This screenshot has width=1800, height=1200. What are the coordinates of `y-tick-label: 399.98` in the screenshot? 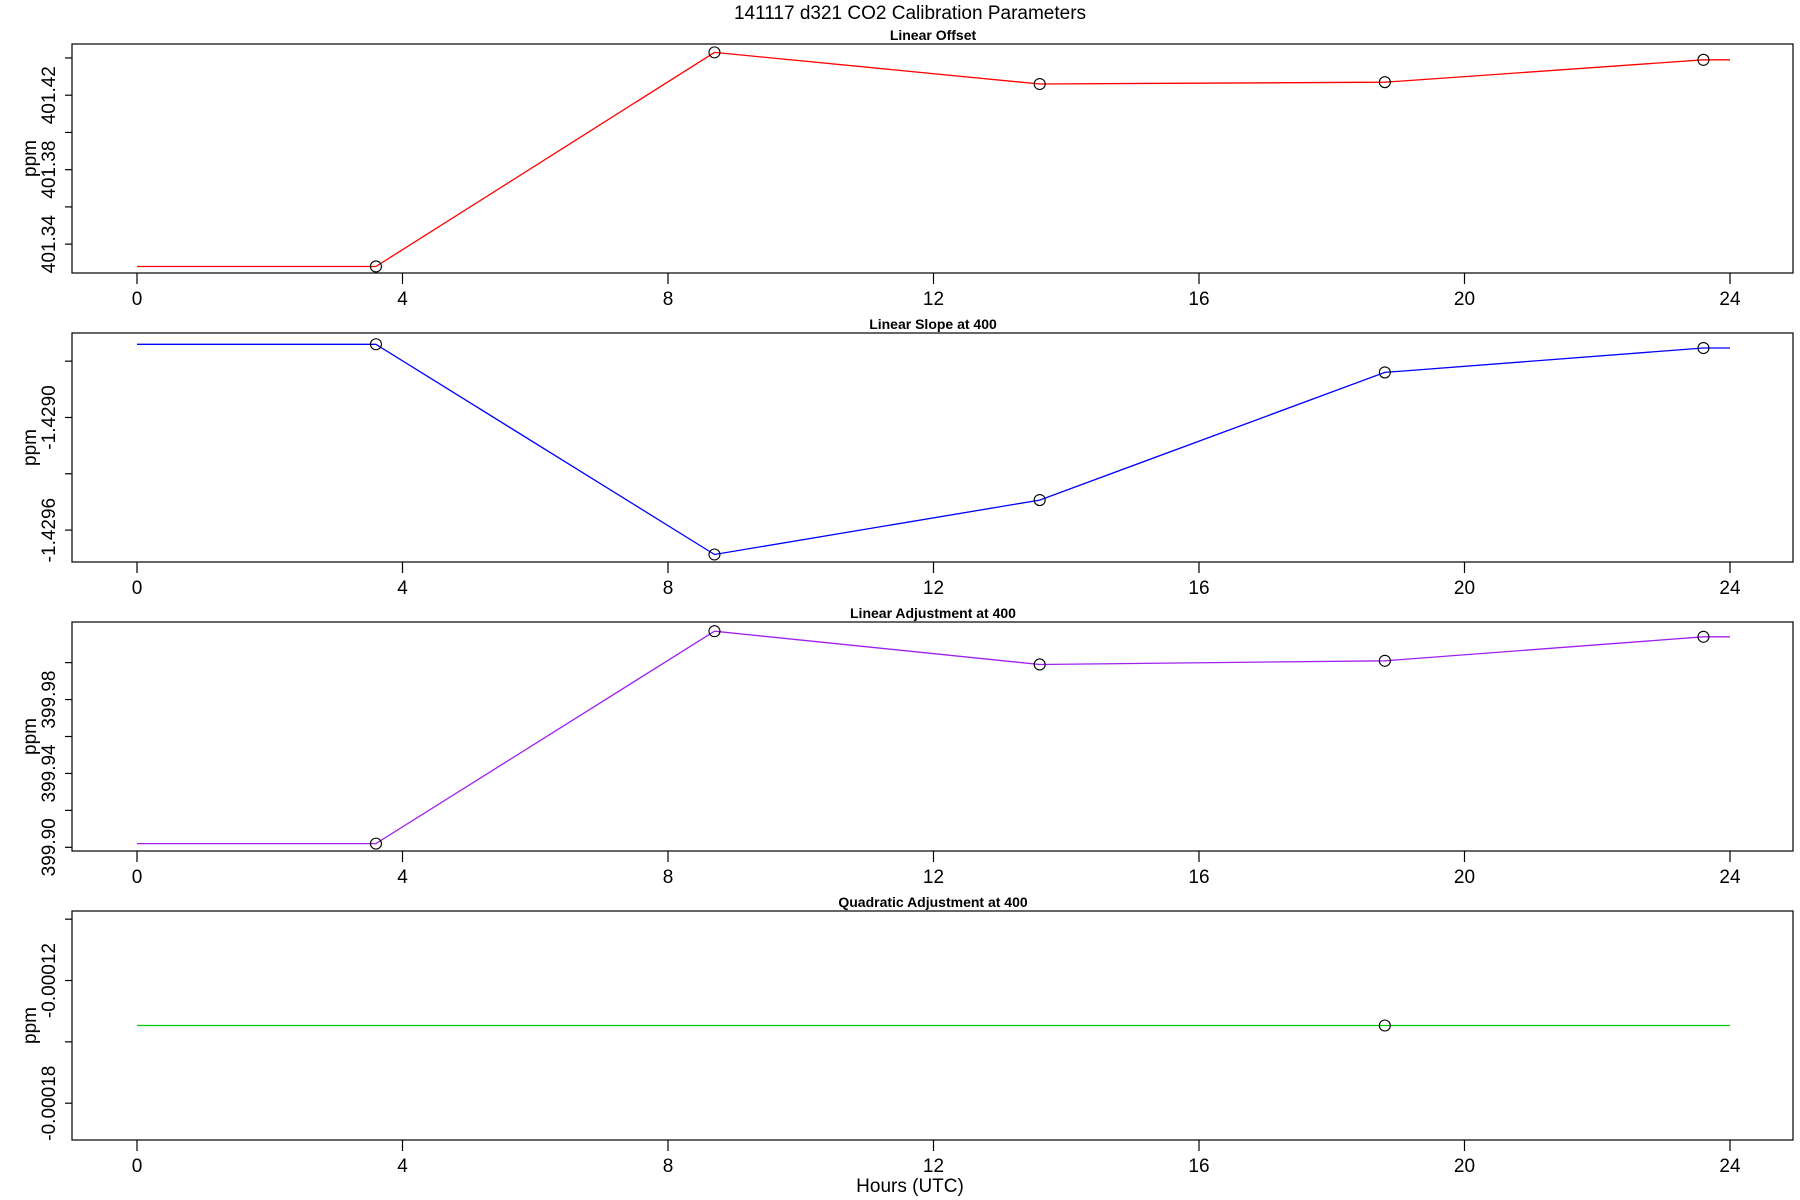 It's located at (49, 700).